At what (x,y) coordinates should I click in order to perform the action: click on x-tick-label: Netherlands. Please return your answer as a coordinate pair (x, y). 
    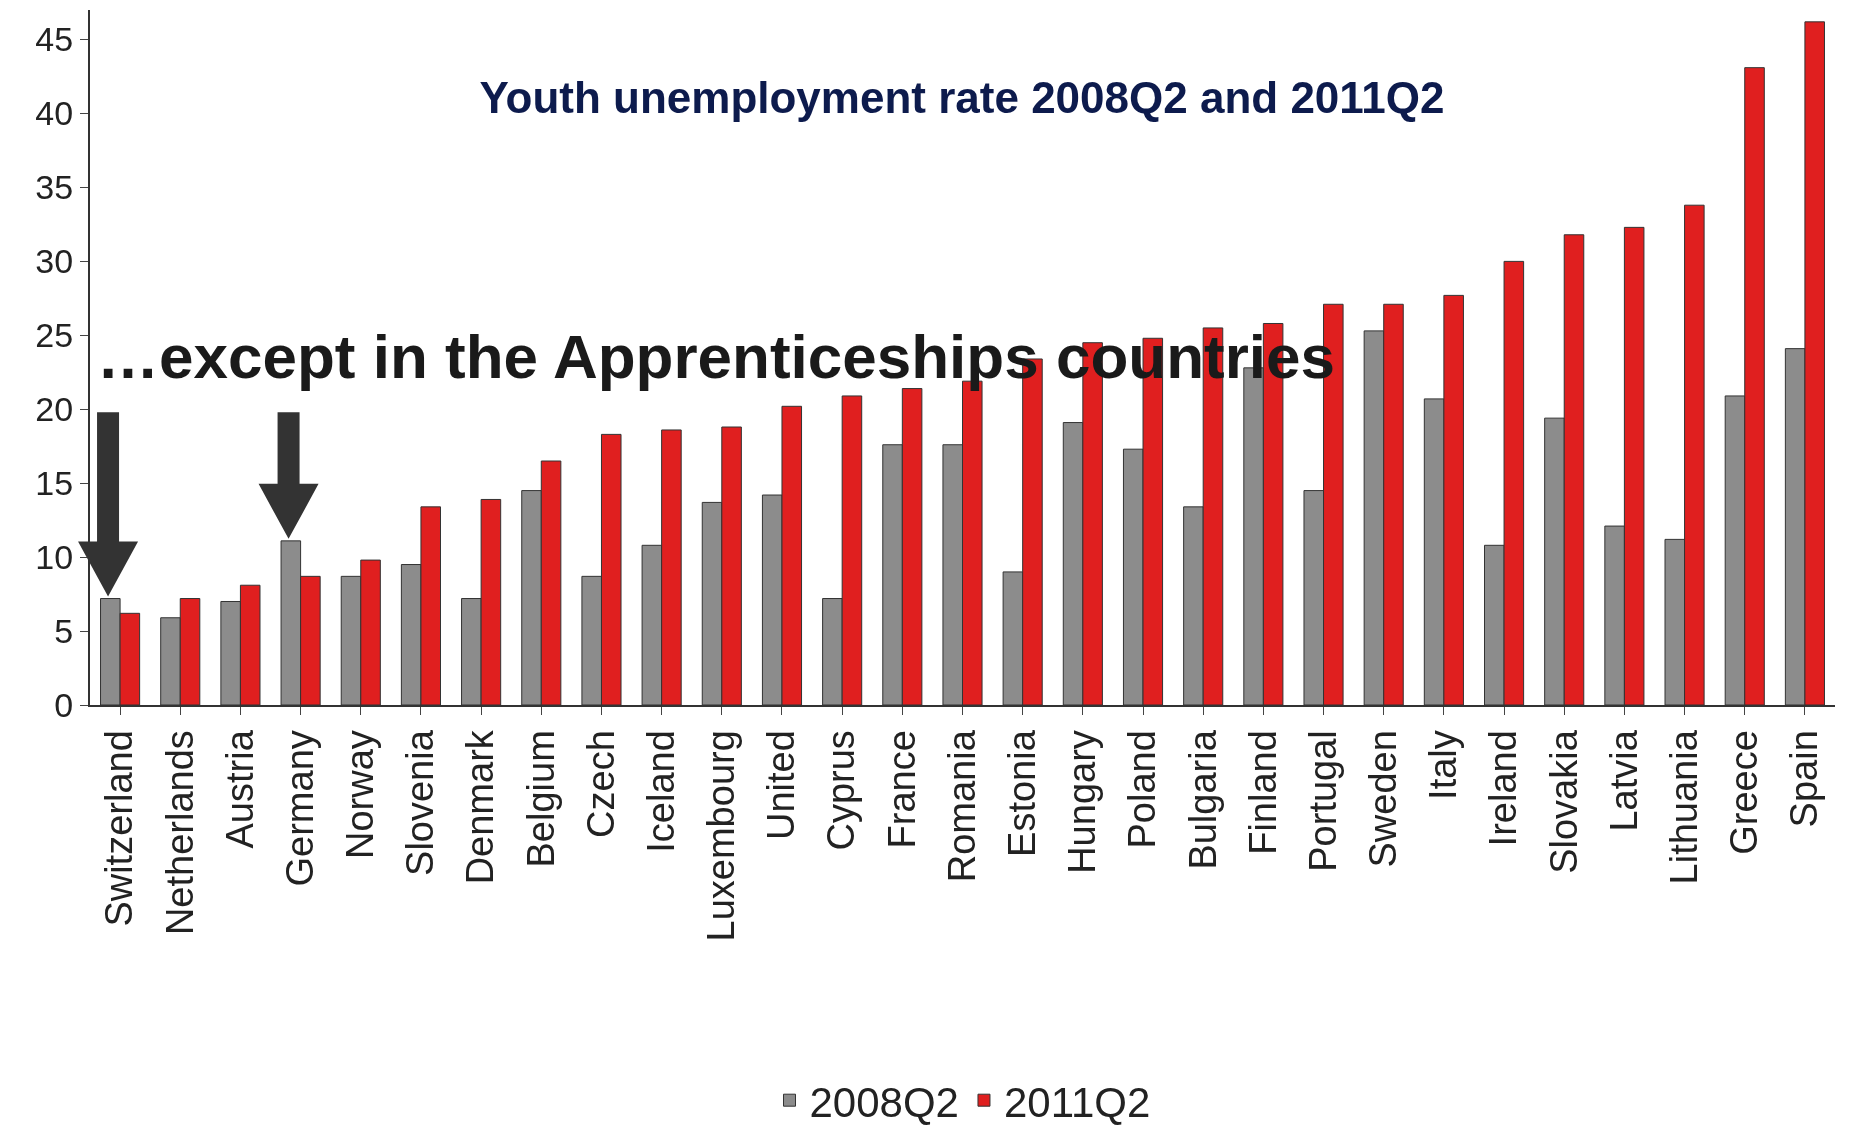
    Looking at the image, I should click on (179, 833).